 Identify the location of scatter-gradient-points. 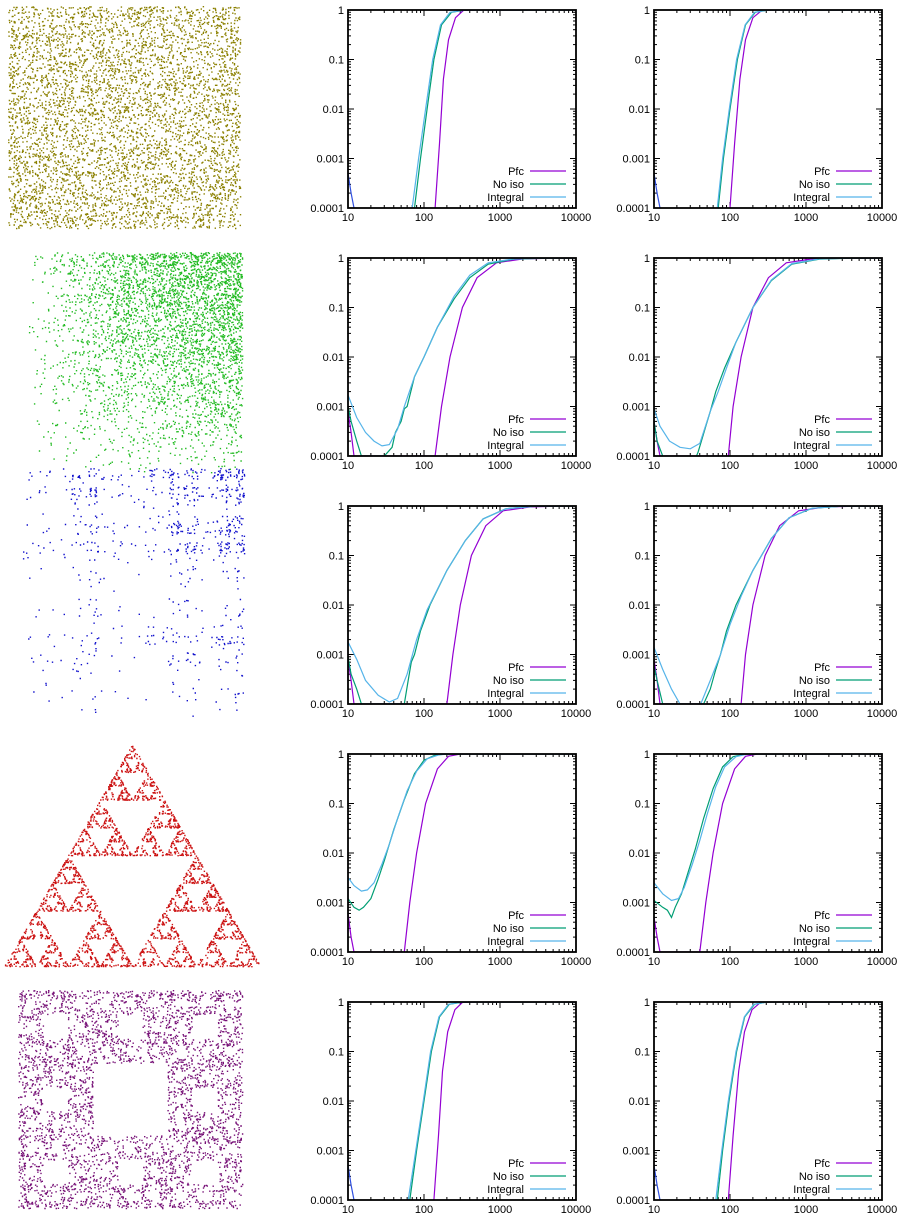
(136, 363).